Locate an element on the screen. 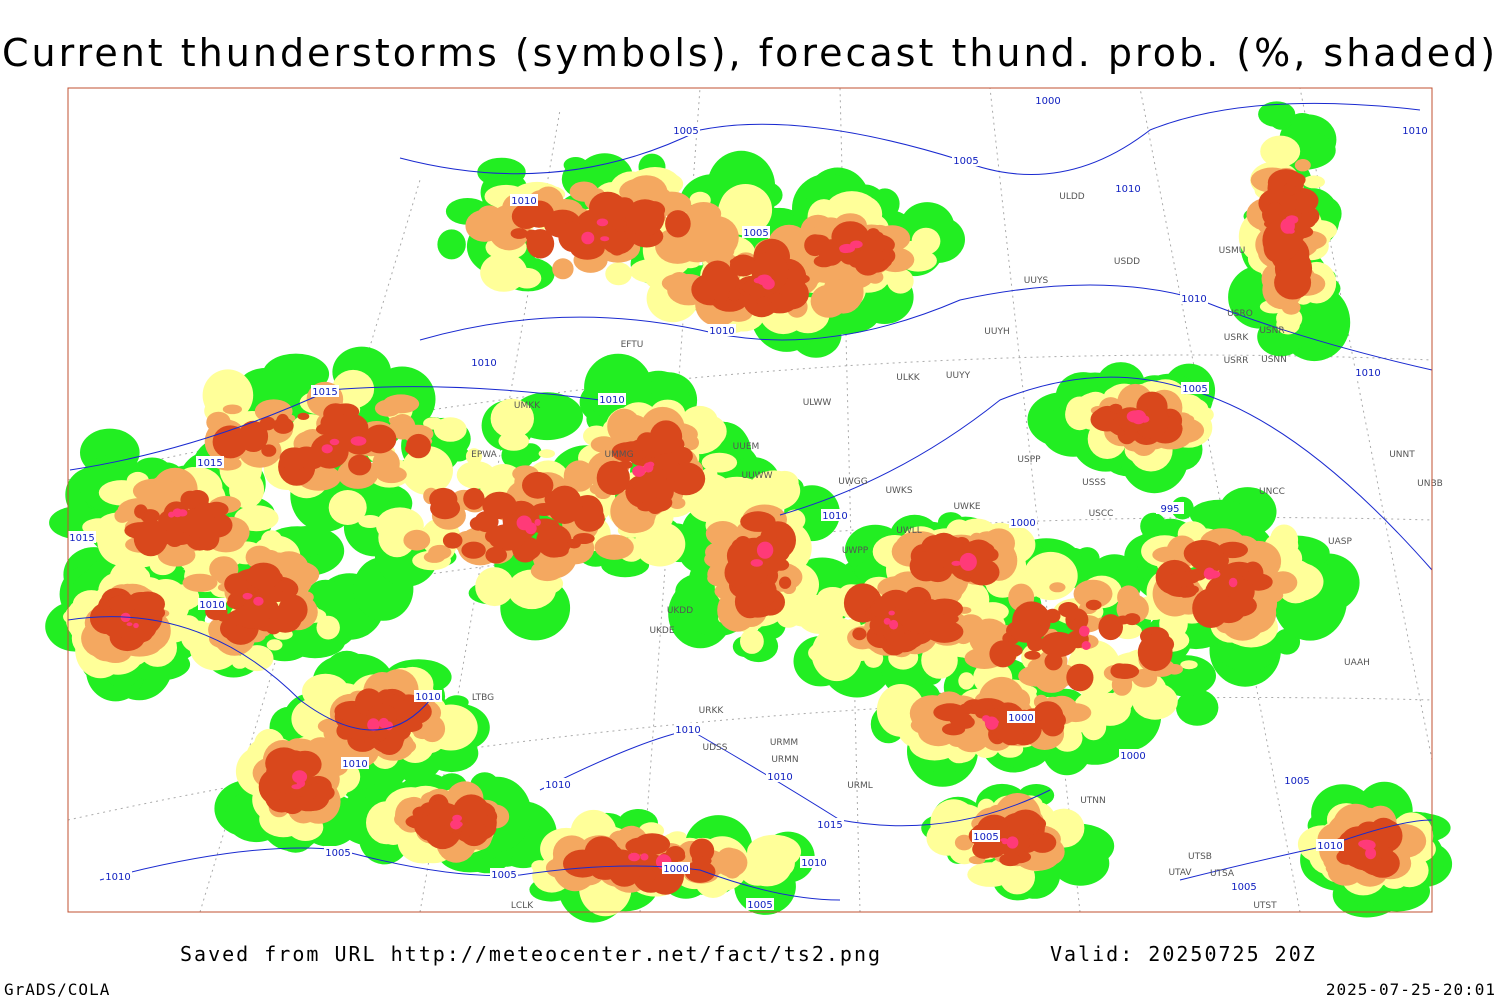 The height and width of the screenshot is (1000, 1500). credit: GrADS/COLA is located at coordinates (57, 989).